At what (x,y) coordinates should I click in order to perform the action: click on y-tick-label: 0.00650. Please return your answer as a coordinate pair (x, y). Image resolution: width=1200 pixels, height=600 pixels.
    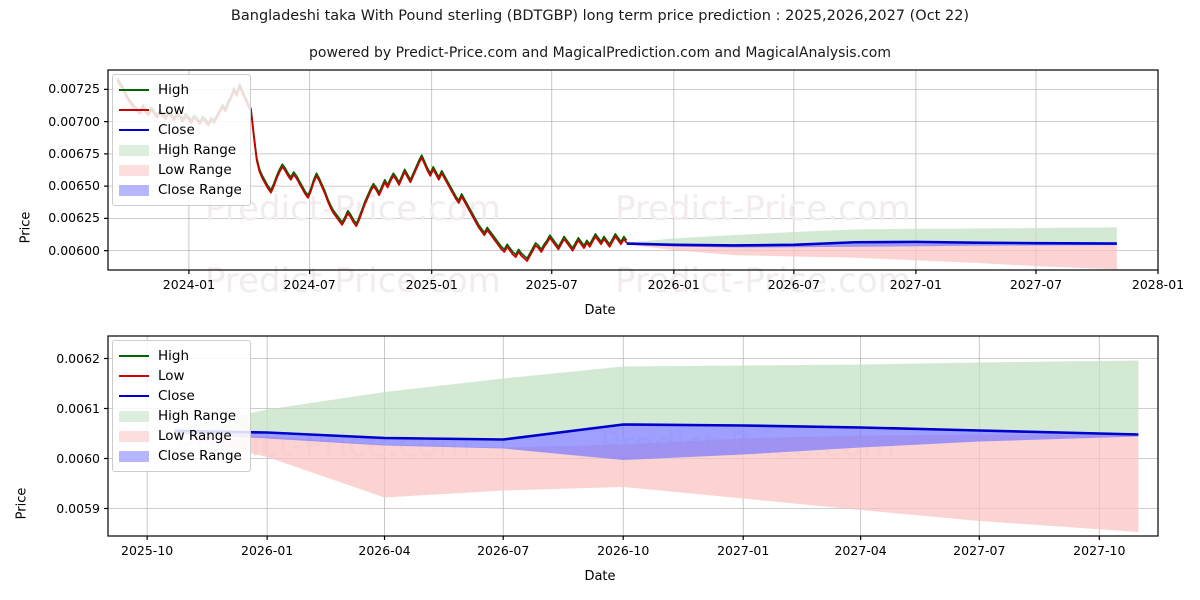
    Looking at the image, I should click on (74, 186).